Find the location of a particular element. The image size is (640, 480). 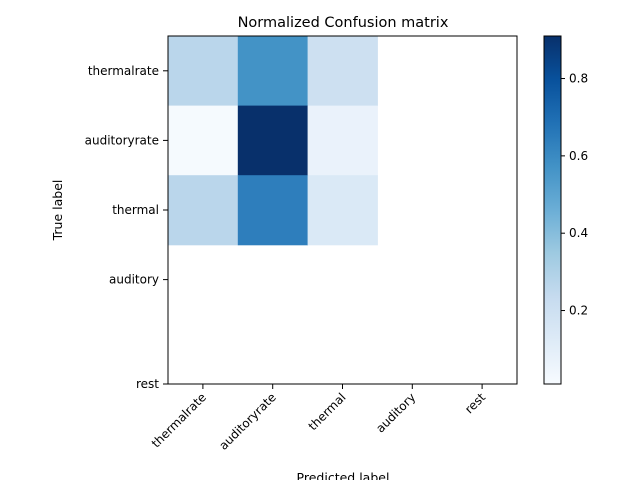

y-tick-label: rest is located at coordinates (147, 384).